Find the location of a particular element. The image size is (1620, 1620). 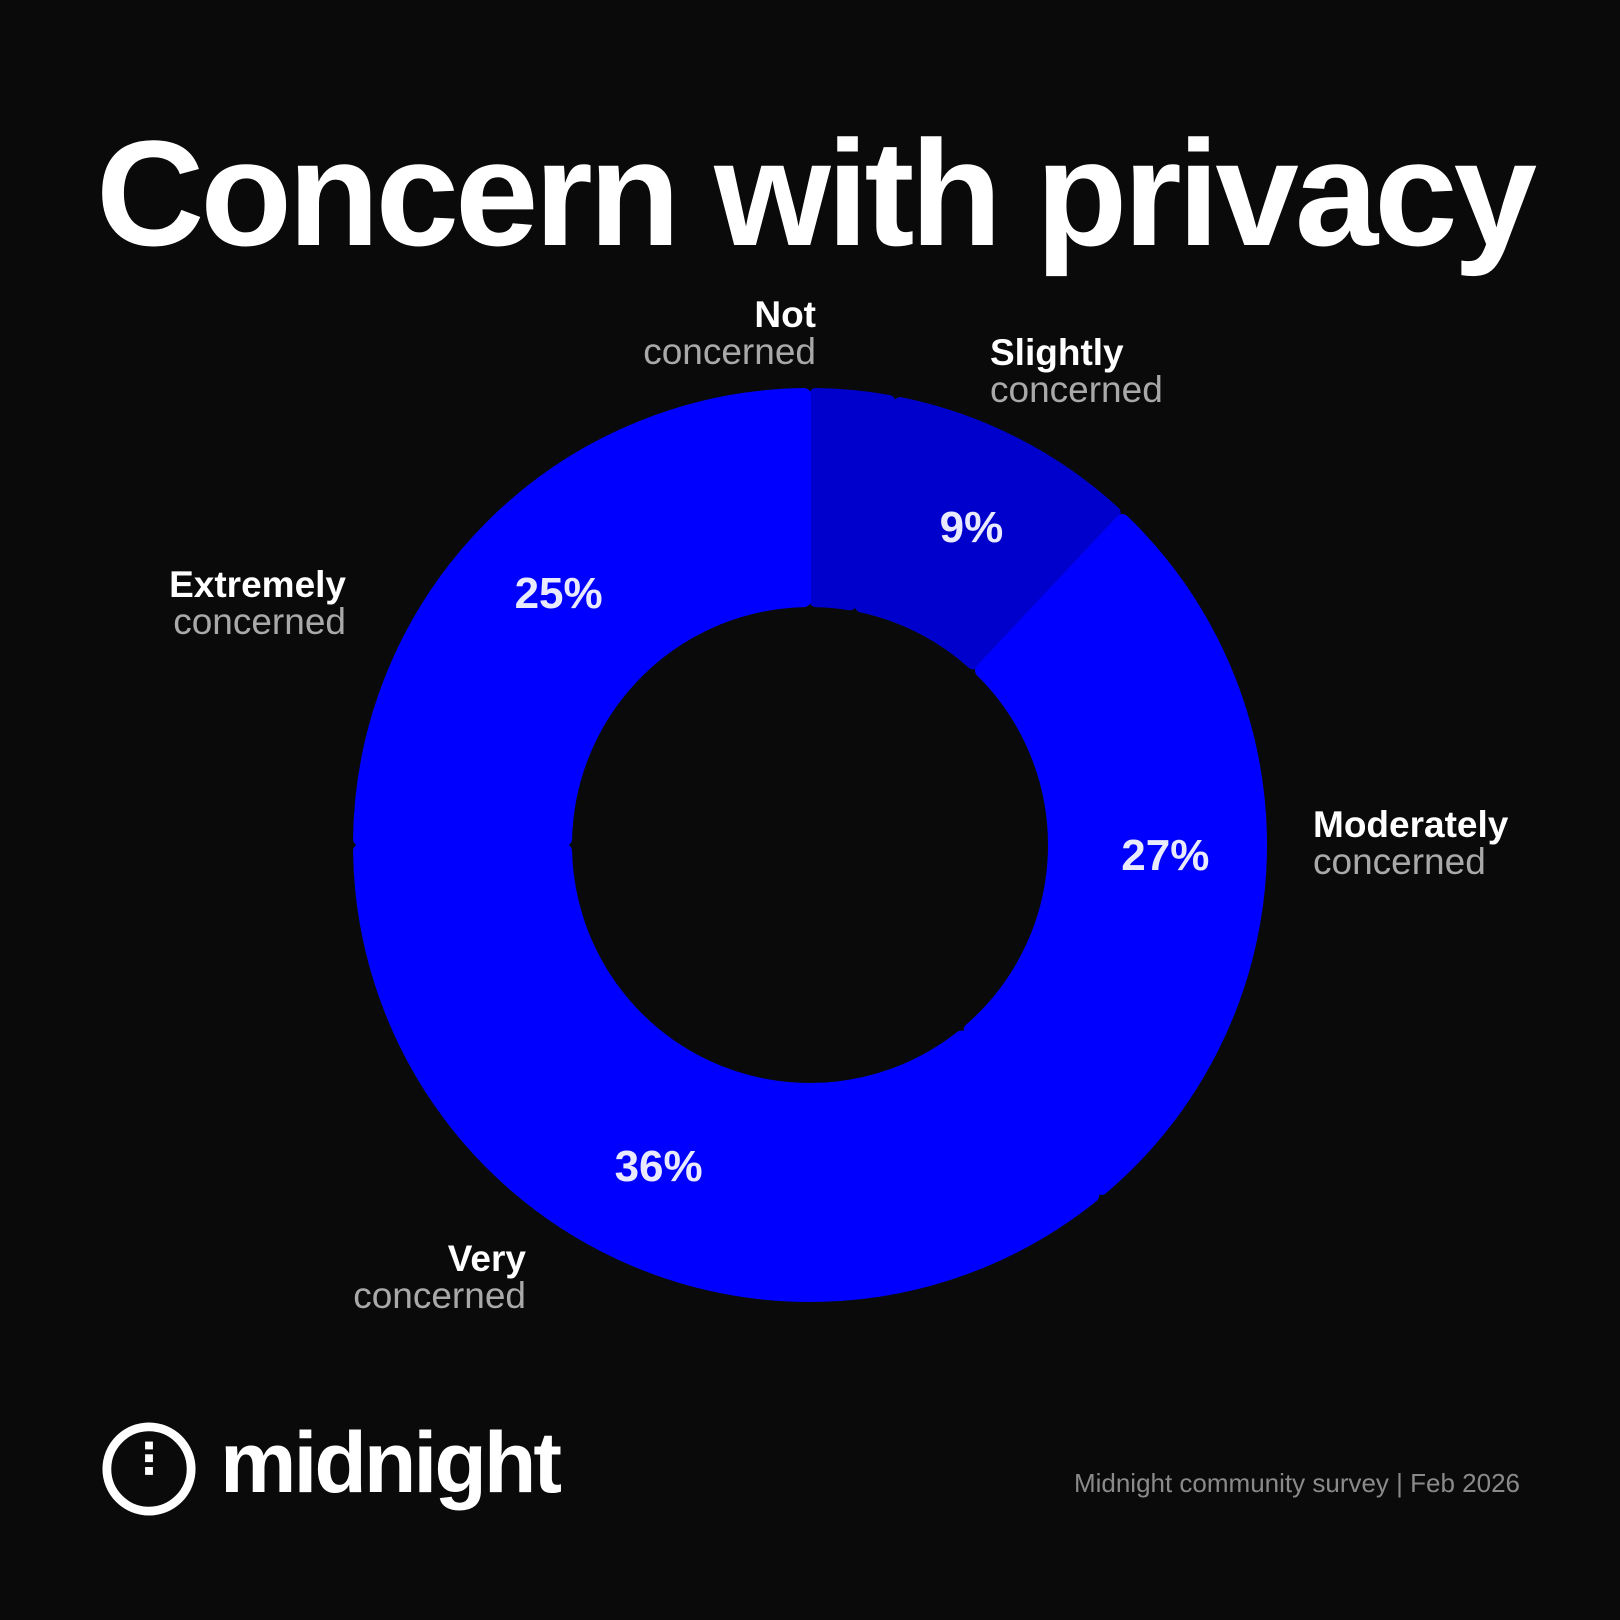

category-label-line1: Slightly is located at coordinates (1057, 352).